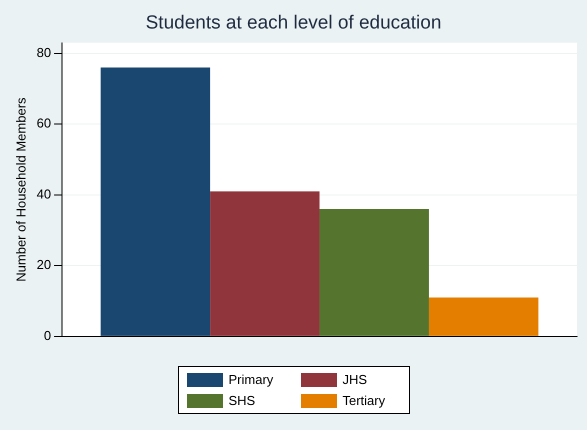  I want to click on y-tick-label: 20, so click(44, 264).